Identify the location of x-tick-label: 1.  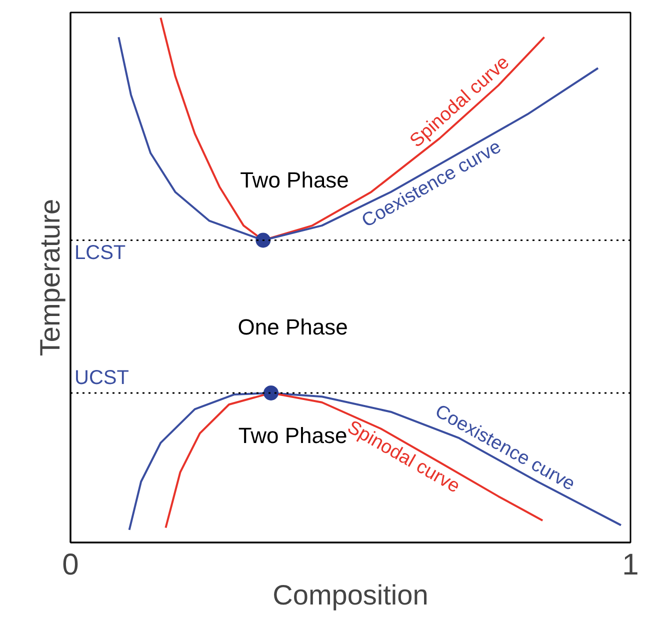
(630, 565).